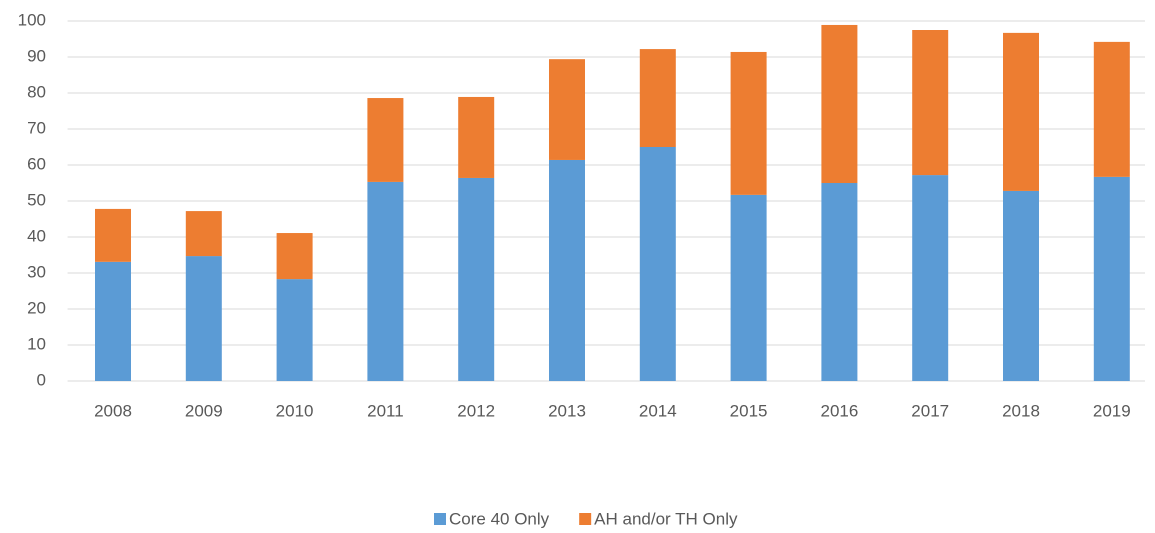 This screenshot has height=533, width=1155. I want to click on x-tick-label: 2014, so click(658, 410).